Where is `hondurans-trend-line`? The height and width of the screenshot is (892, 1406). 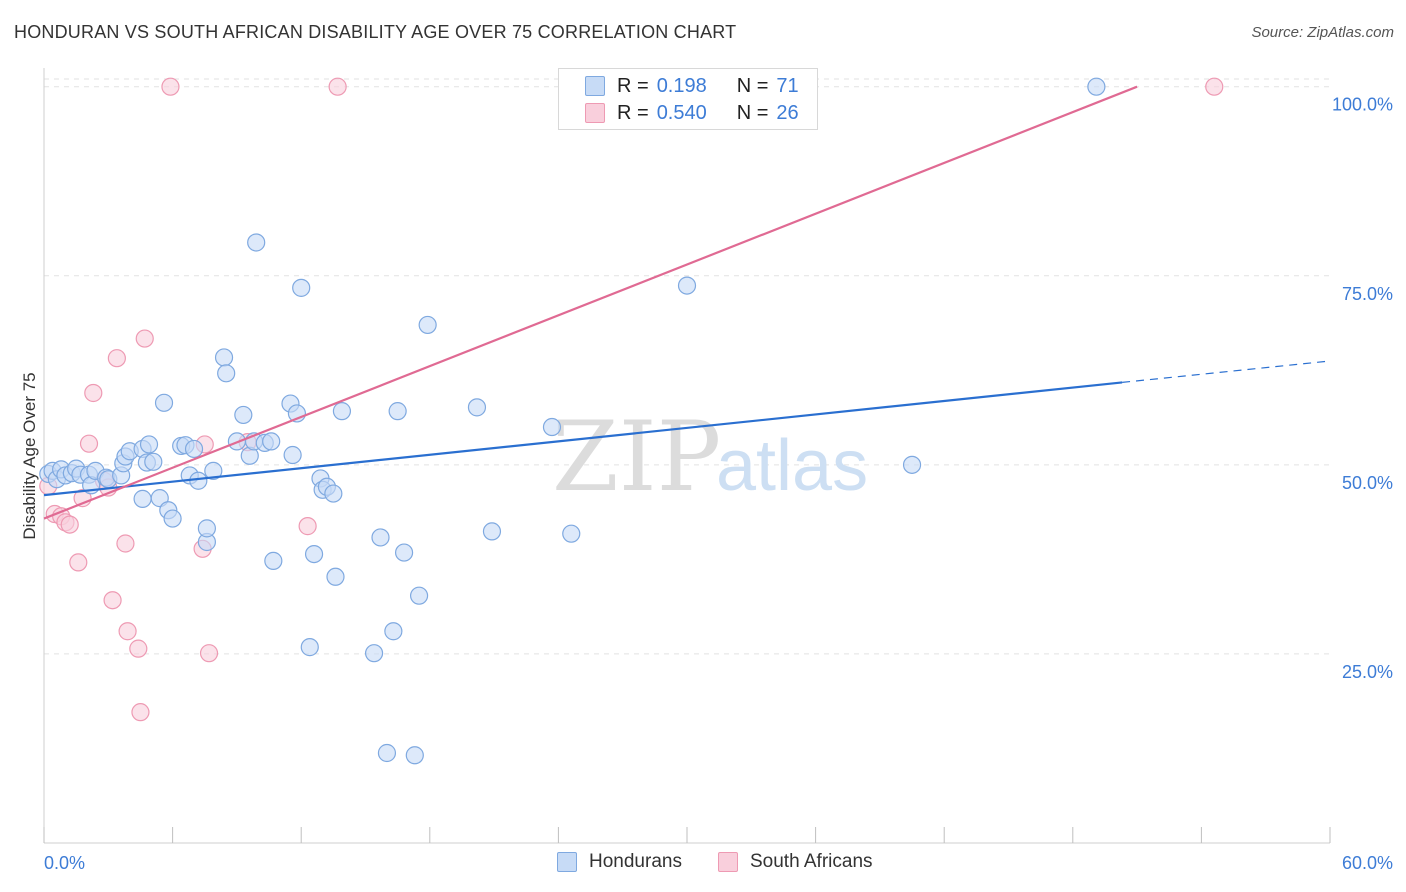
hondurans-trend-line is located at coordinates (583, 439).